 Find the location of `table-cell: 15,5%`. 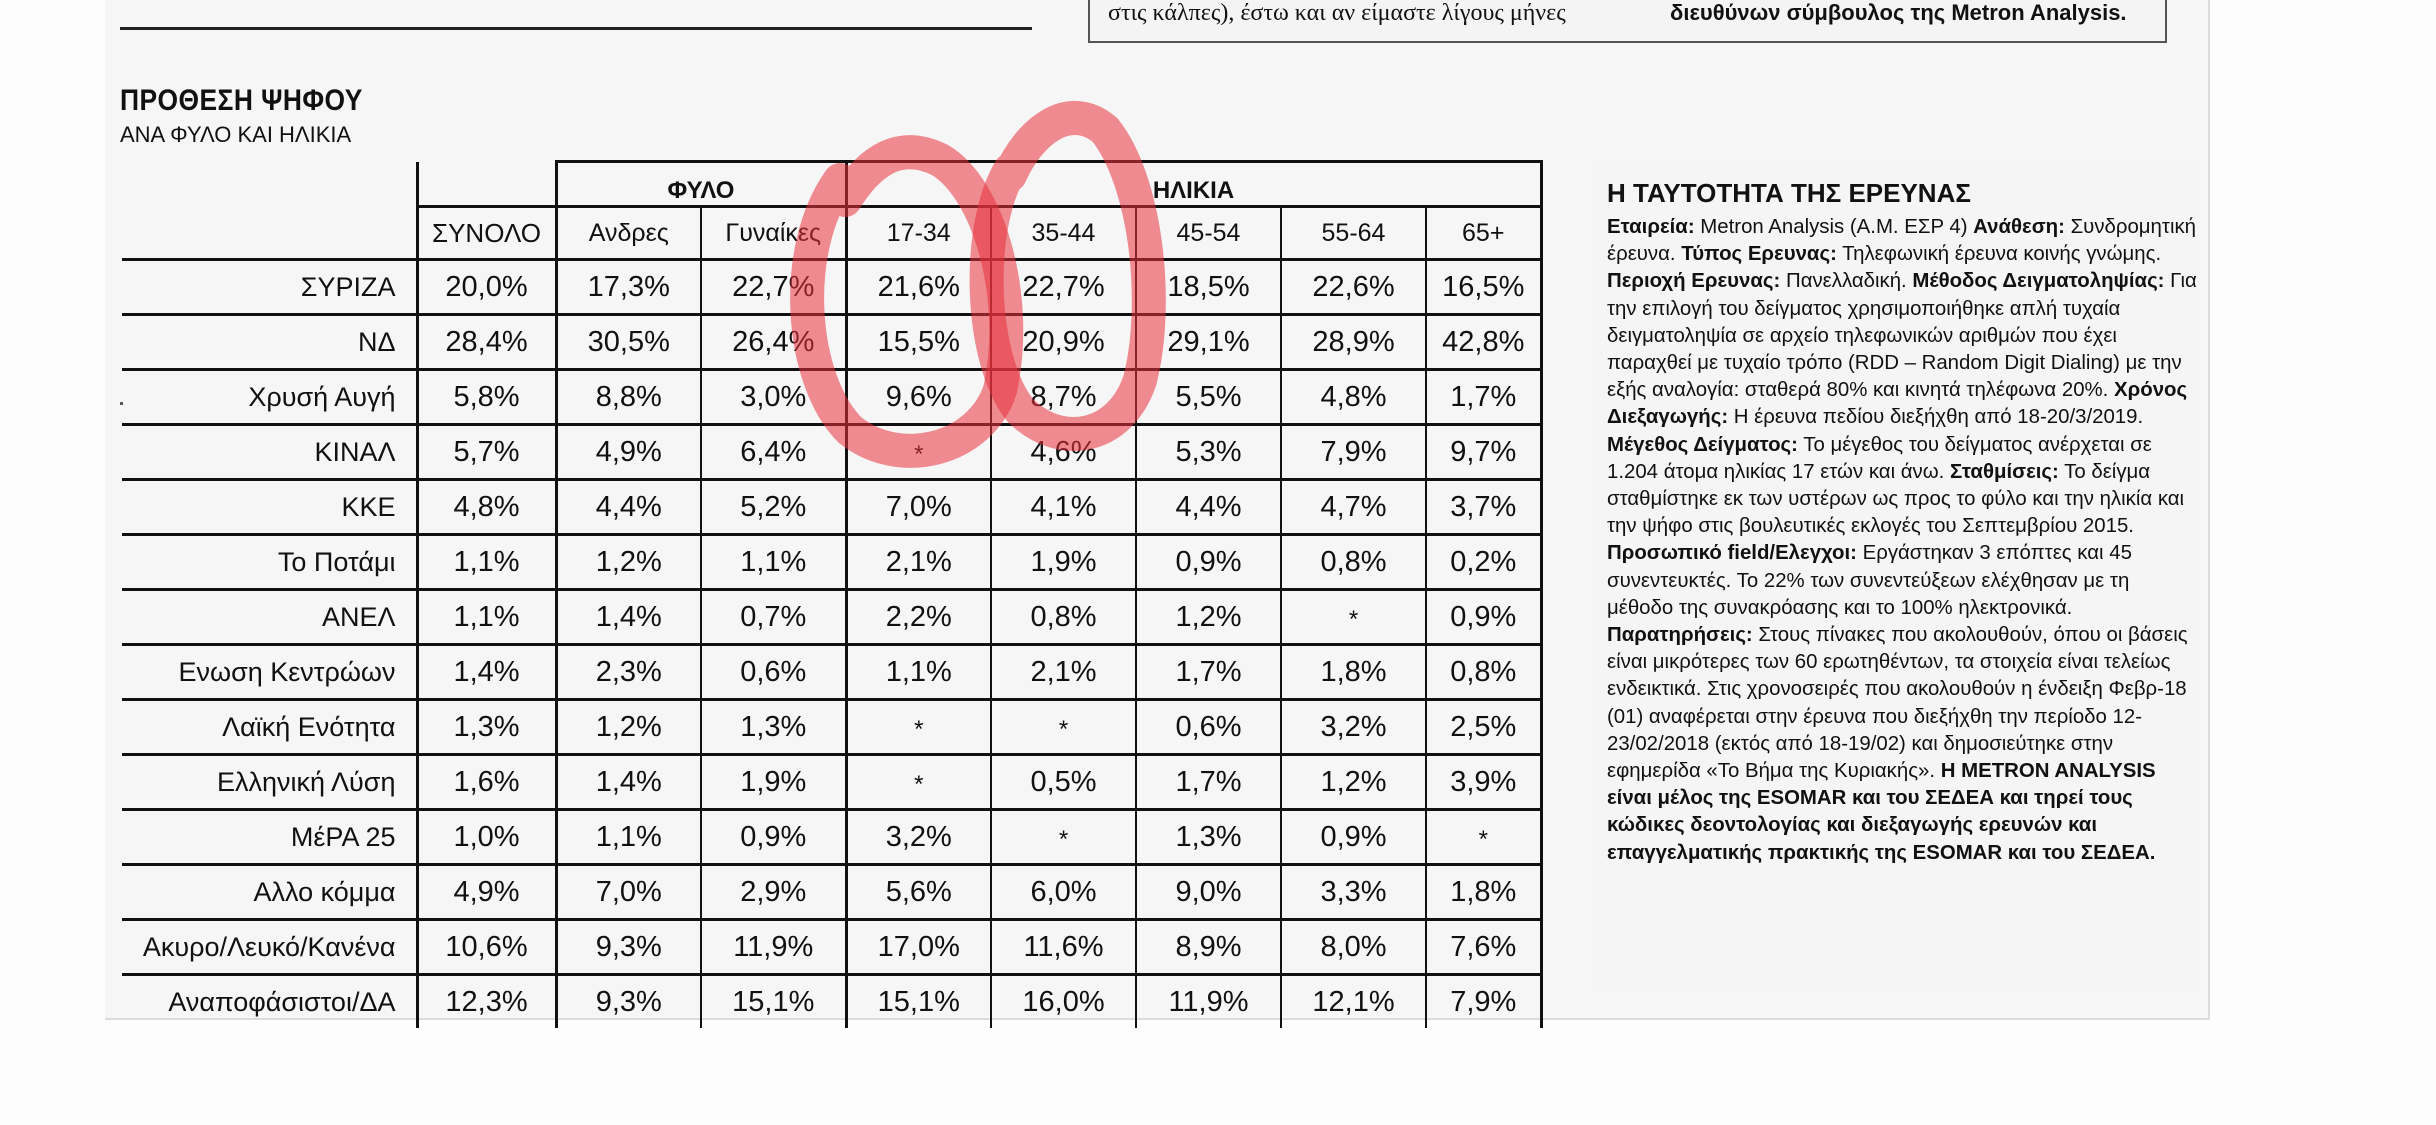

table-cell: 15,5% is located at coordinates (917, 341).